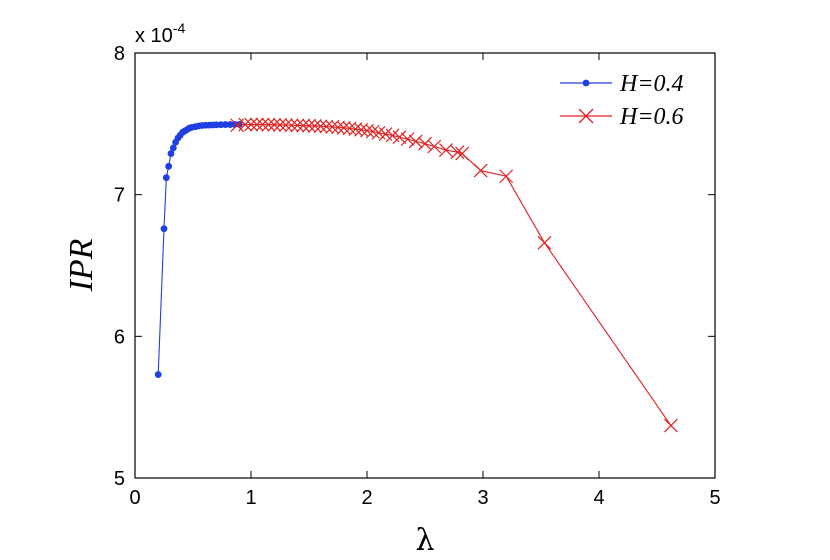  Describe the element at coordinates (119, 479) in the screenshot. I see `y-tick-label: 5` at that location.